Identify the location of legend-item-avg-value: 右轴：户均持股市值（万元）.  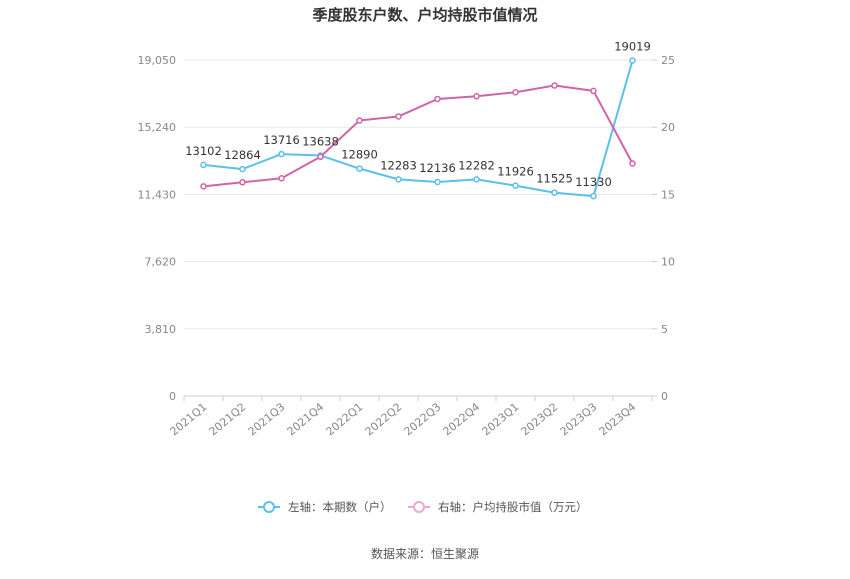
(498, 507).